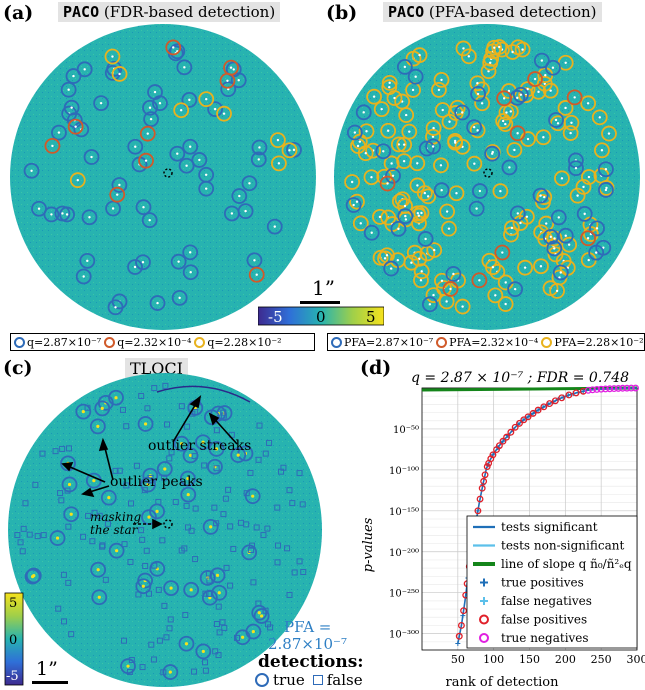 The height and width of the screenshot is (690, 645). Describe the element at coordinates (404, 553) in the screenshot. I see `y-tick-label: 10⁻²⁰⁰` at that location.